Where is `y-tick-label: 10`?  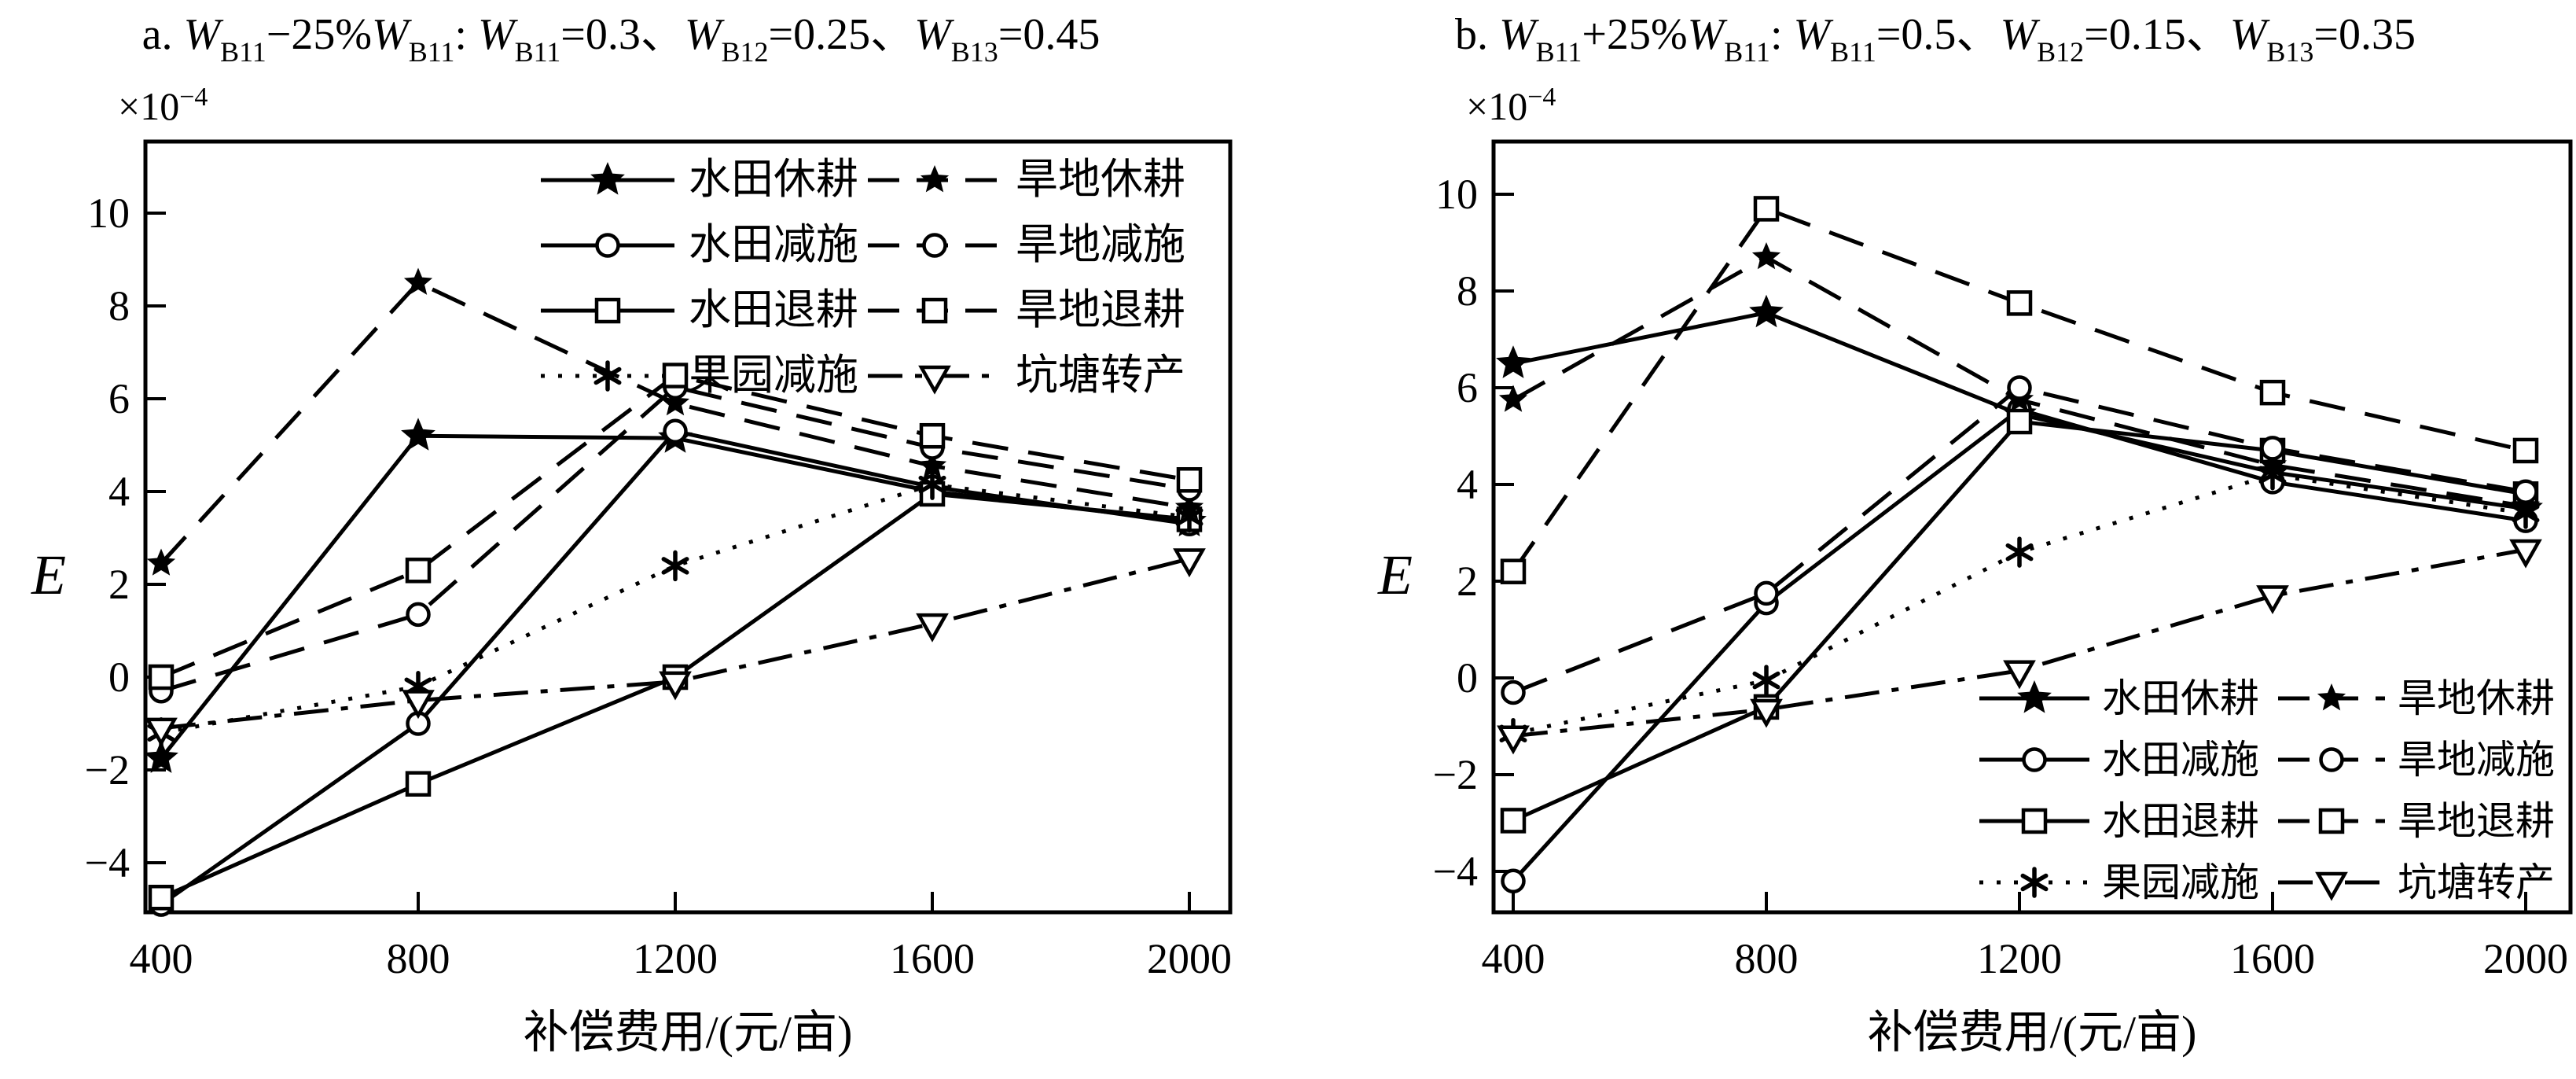 y-tick-label: 10 is located at coordinates (108, 213).